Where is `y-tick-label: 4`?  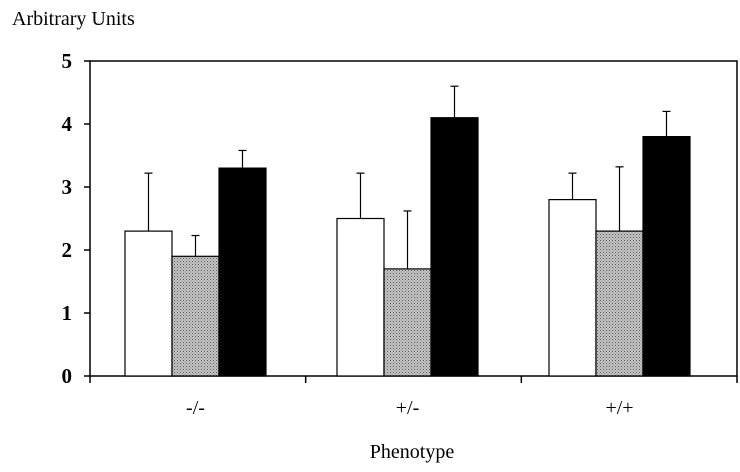
y-tick-label: 4 is located at coordinates (67, 124).